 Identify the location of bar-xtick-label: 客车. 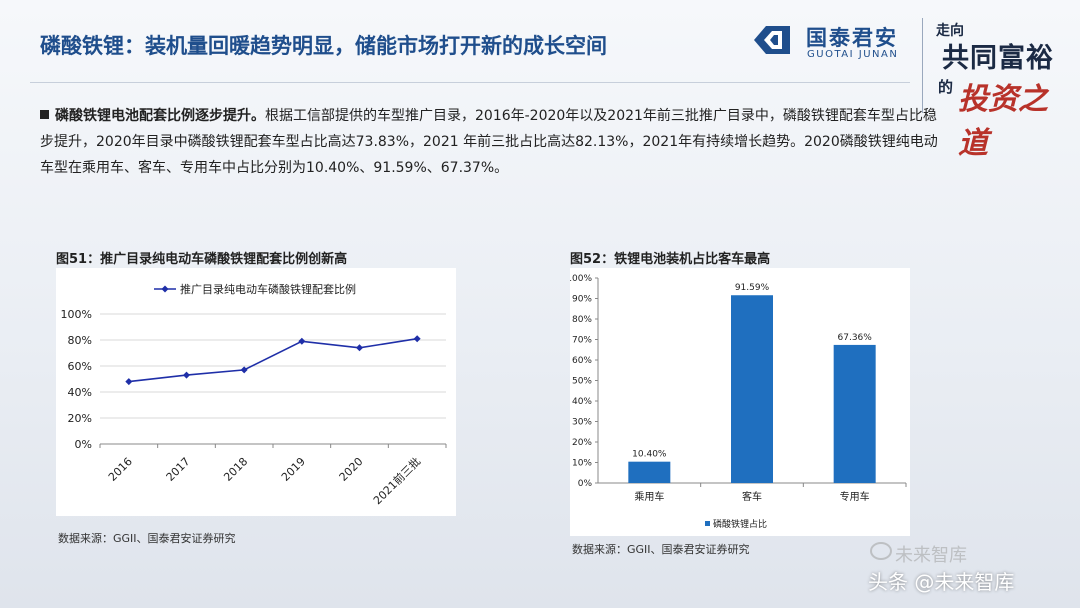
(752, 496).